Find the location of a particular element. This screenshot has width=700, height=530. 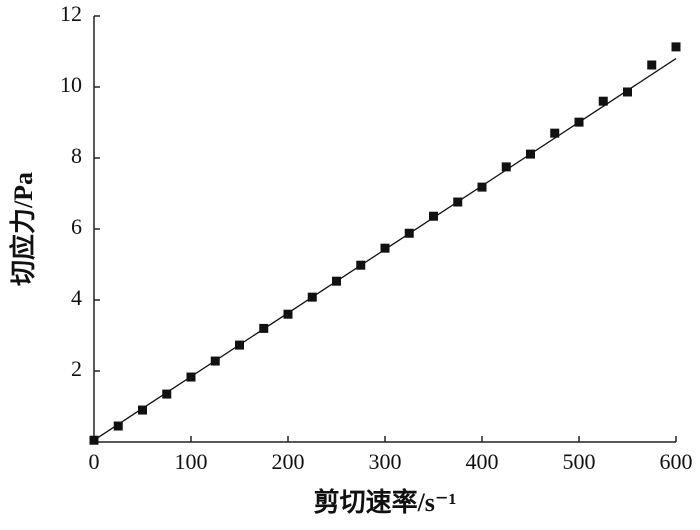

x-tick-label: 400 is located at coordinates (482, 461).